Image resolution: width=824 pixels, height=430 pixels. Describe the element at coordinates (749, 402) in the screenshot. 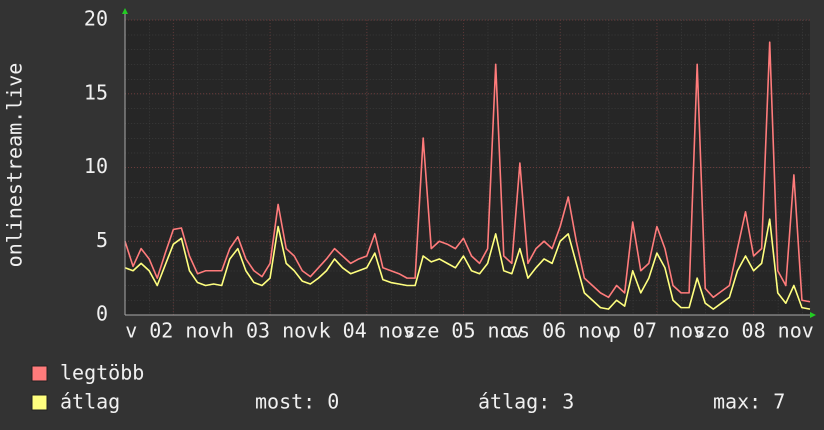

I see `legend-stat: max: 7` at that location.